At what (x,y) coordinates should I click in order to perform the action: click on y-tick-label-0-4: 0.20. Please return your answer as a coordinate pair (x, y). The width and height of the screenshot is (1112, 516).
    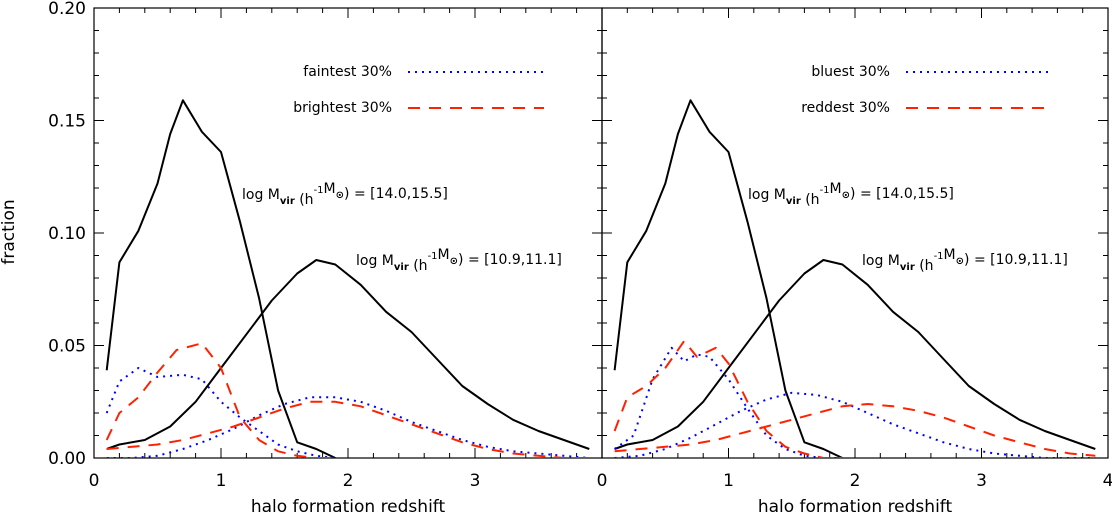
    Looking at the image, I should click on (67, 9).